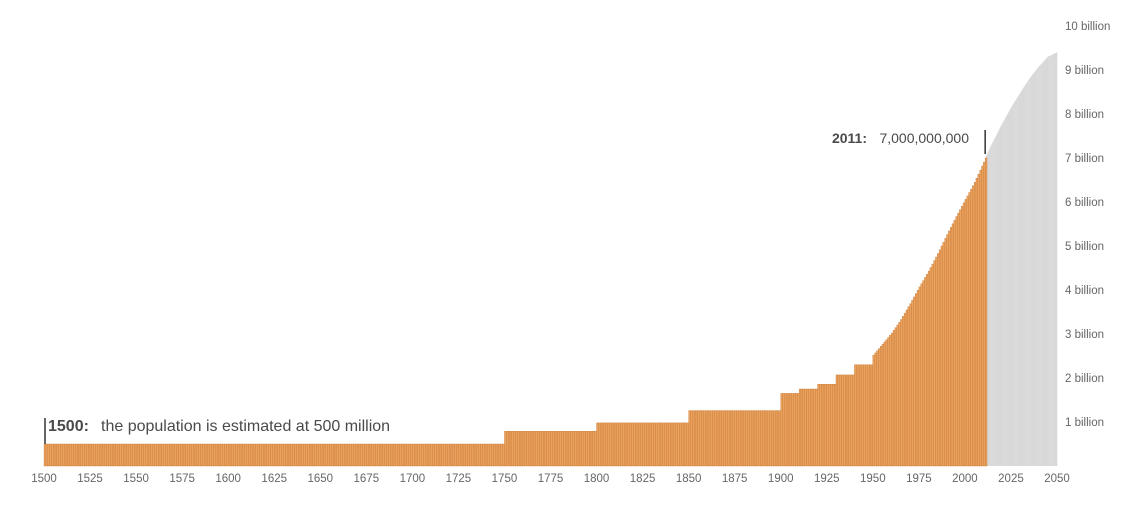  Describe the element at coordinates (1021, 259) in the screenshot. I see `projection-layer` at that location.